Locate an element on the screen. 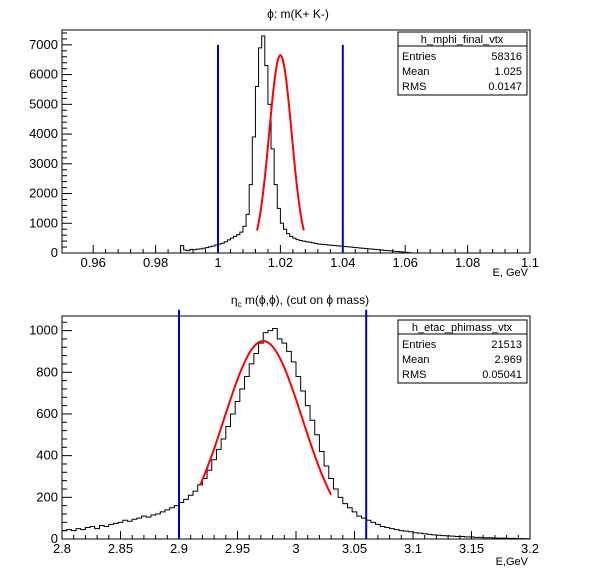 This screenshot has height=574, width=596. y-tick-label: 600 is located at coordinates (47, 413).